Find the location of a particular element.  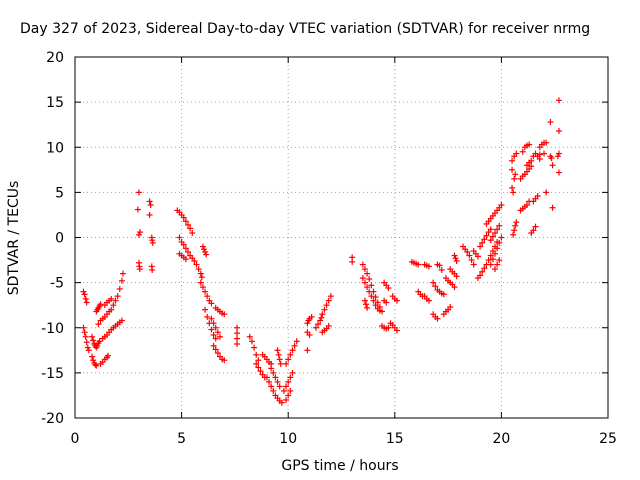

x-tick-label: 0 is located at coordinates (75, 439).